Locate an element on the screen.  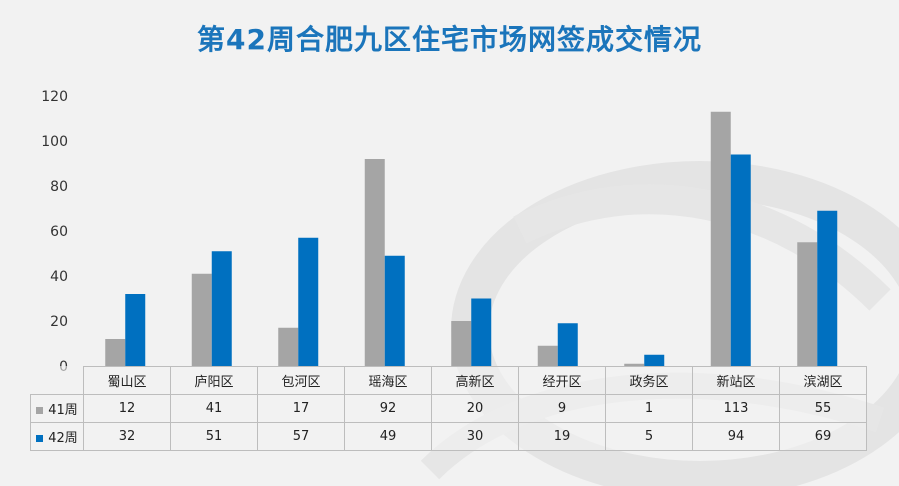
data-cell: 30 is located at coordinates (475, 436).